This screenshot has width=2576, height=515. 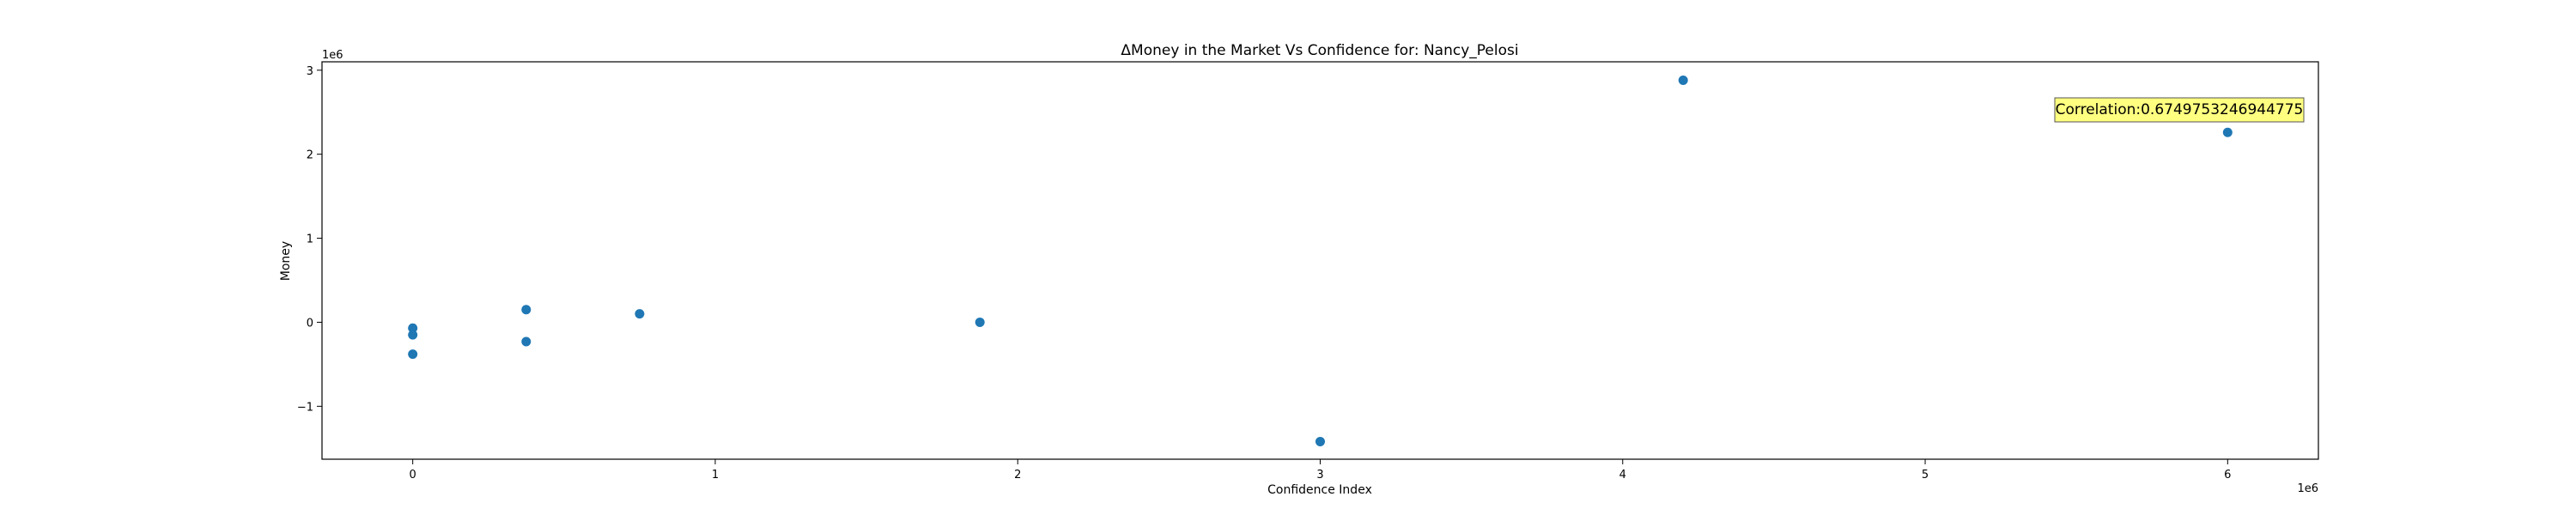 What do you see at coordinates (310, 155) in the screenshot?
I see `y-tick-label: 2` at bounding box center [310, 155].